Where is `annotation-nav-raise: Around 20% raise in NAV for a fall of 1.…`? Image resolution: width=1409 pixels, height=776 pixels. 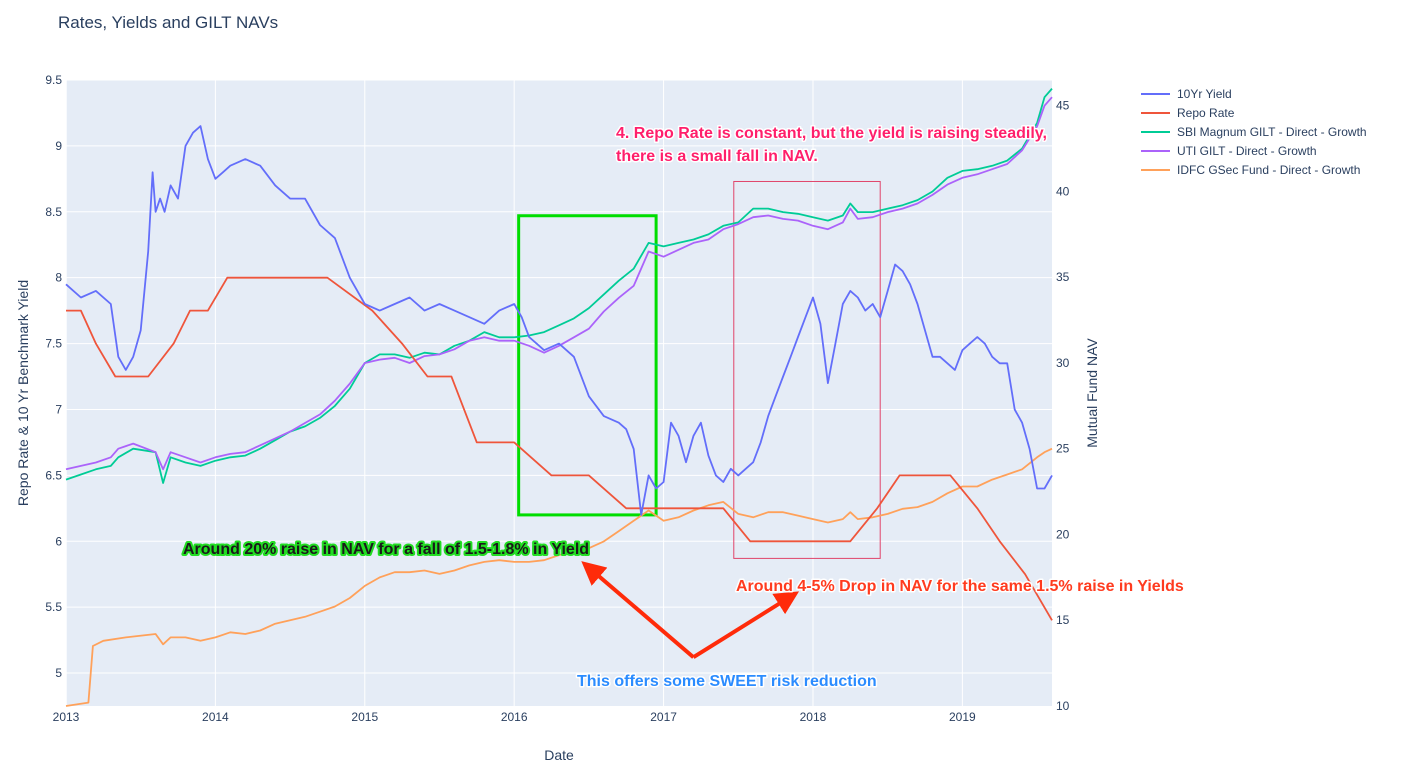
annotation-nav-raise: Around 20% raise in NAV for a fall of 1.… is located at coordinates (386, 549).